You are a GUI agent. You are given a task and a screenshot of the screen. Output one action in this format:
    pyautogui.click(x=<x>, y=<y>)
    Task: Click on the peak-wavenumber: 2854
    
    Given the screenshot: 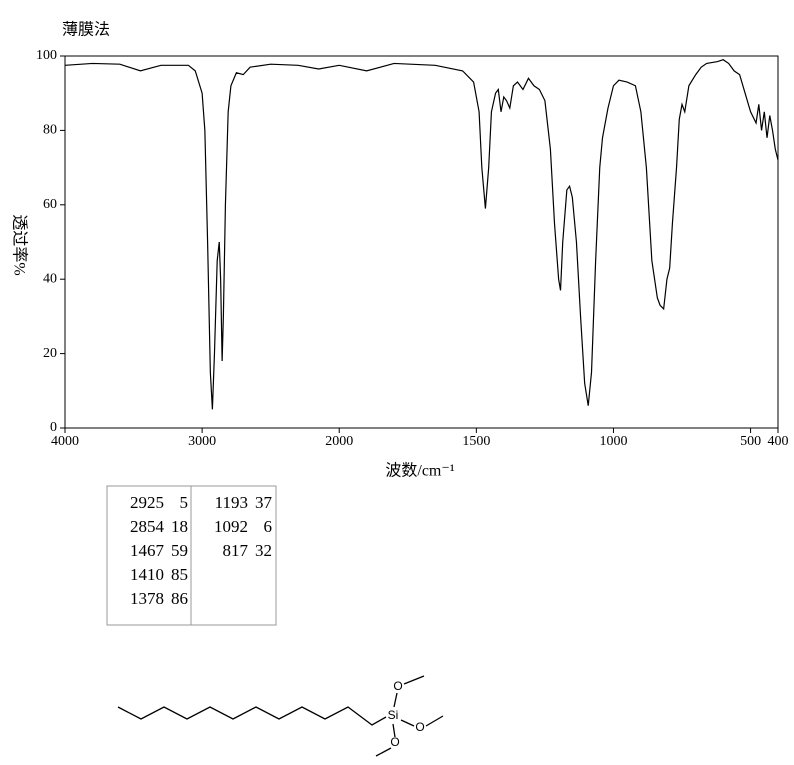 What is the action you would take?
    pyautogui.click(x=147, y=526)
    